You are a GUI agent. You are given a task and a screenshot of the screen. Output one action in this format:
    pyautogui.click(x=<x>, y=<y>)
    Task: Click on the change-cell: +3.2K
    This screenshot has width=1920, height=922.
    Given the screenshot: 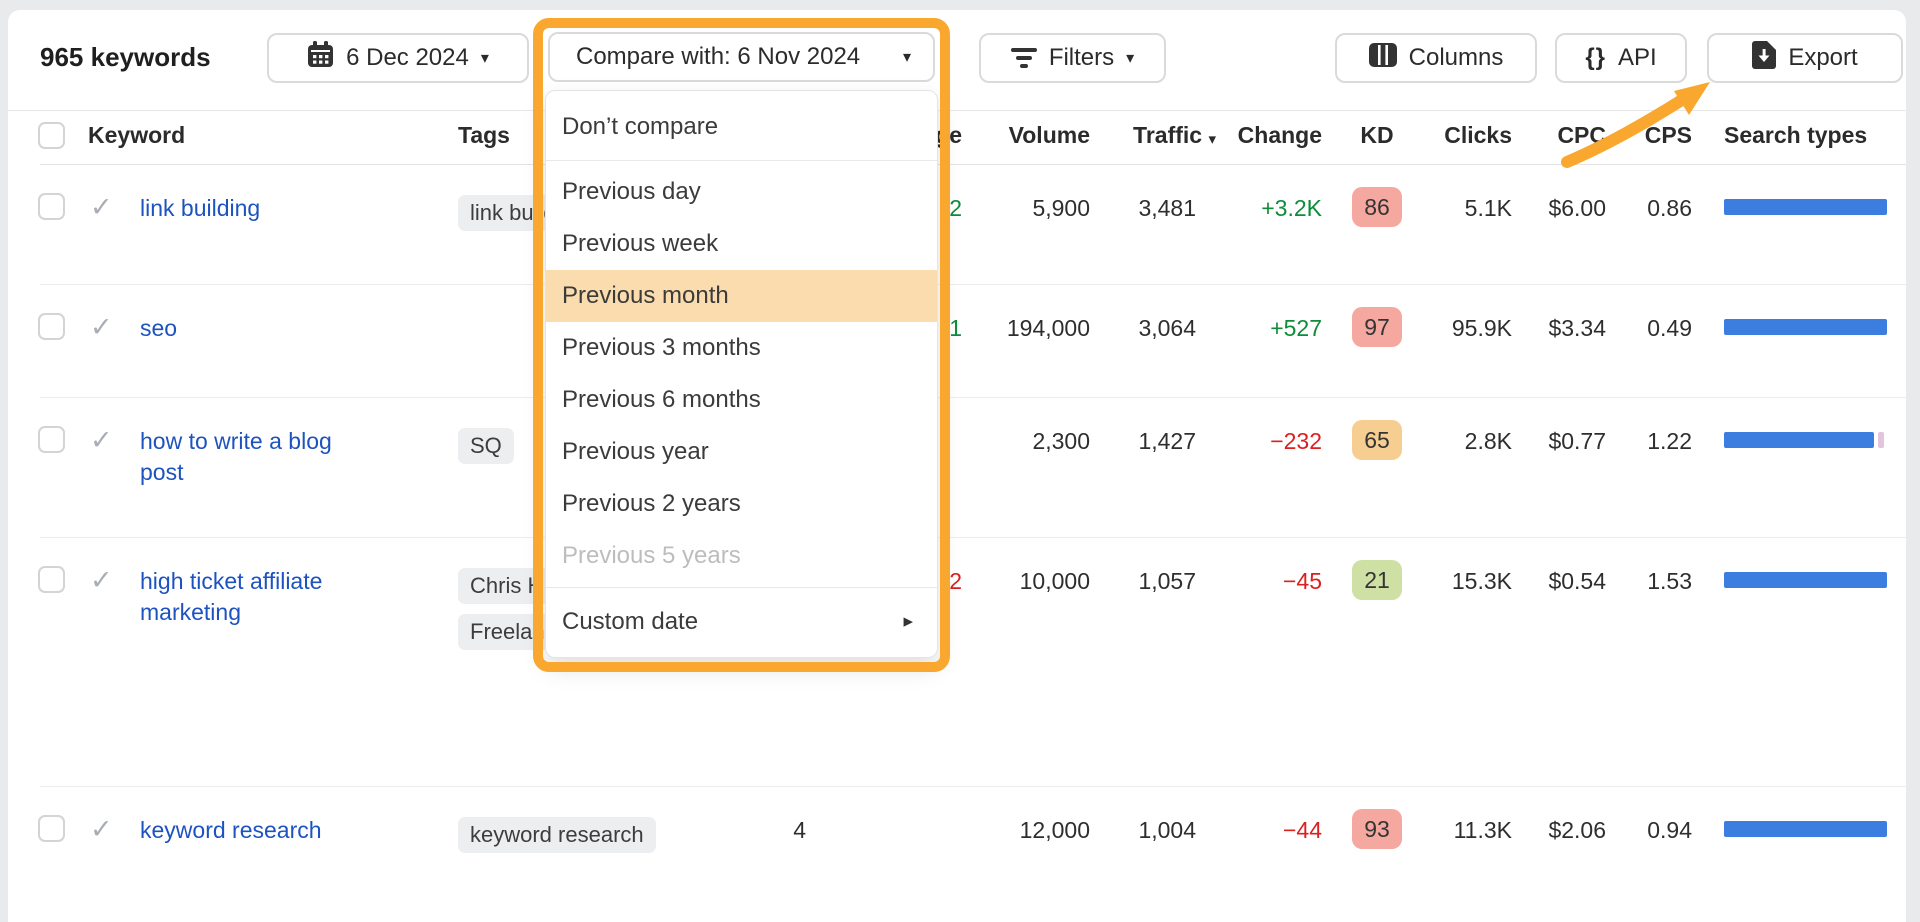 What is the action you would take?
    pyautogui.click(x=1291, y=208)
    